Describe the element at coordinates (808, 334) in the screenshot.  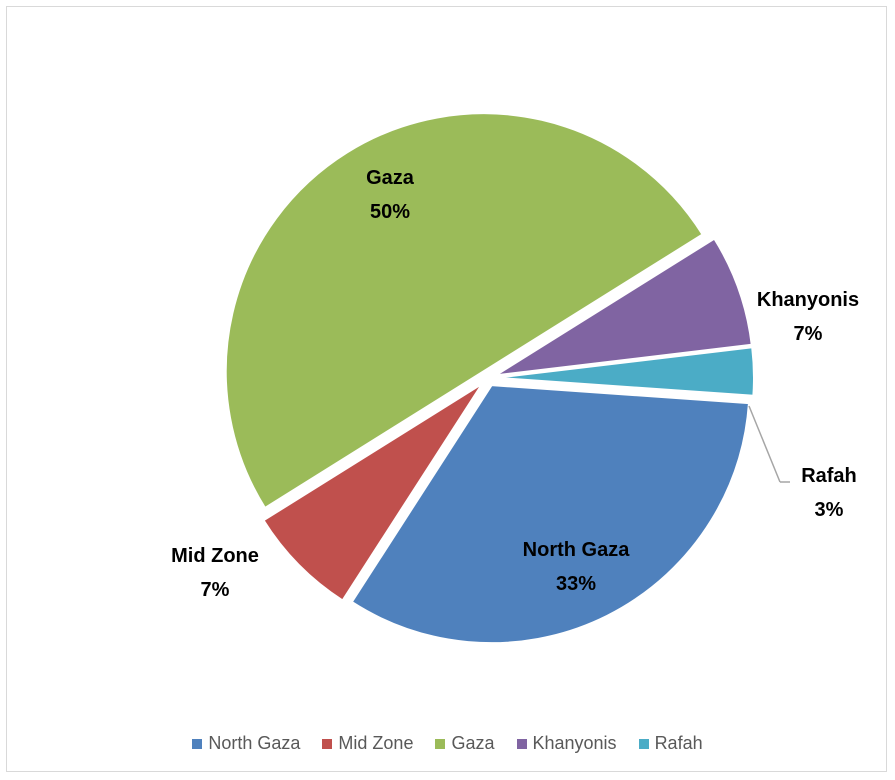
I see `data-label-khanyonis-value: 7%` at that location.